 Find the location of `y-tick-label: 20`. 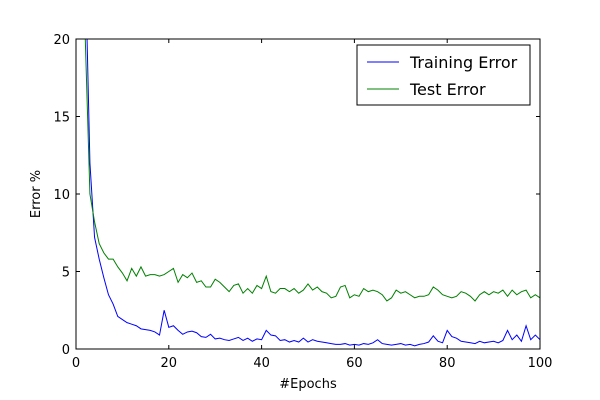

y-tick-label: 20 is located at coordinates (61, 40).